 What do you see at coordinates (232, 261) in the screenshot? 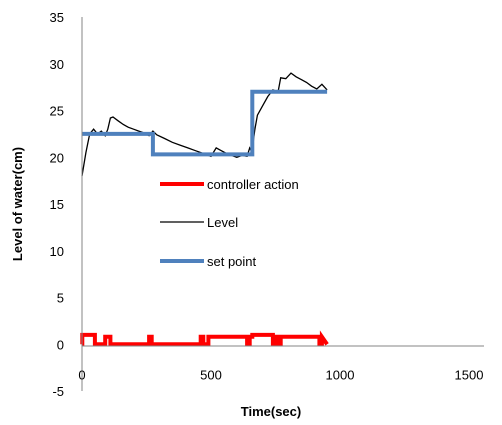
I see `legend-label: set point` at bounding box center [232, 261].